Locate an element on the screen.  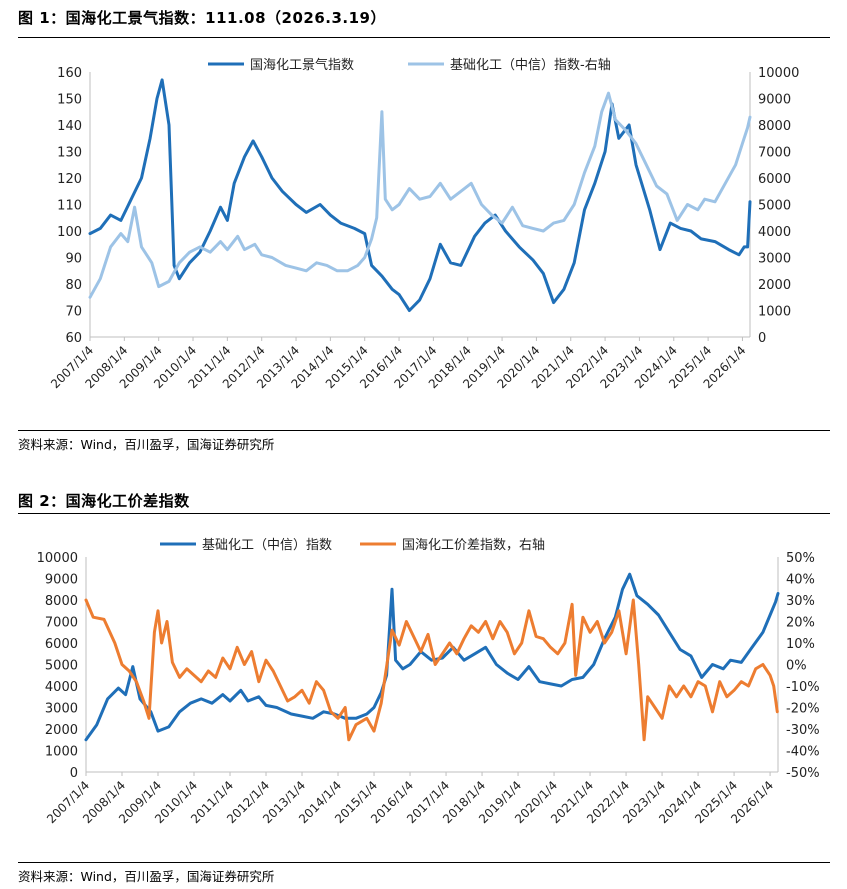
legend-label-1: 国海化工景气指数 is located at coordinates (302, 65).